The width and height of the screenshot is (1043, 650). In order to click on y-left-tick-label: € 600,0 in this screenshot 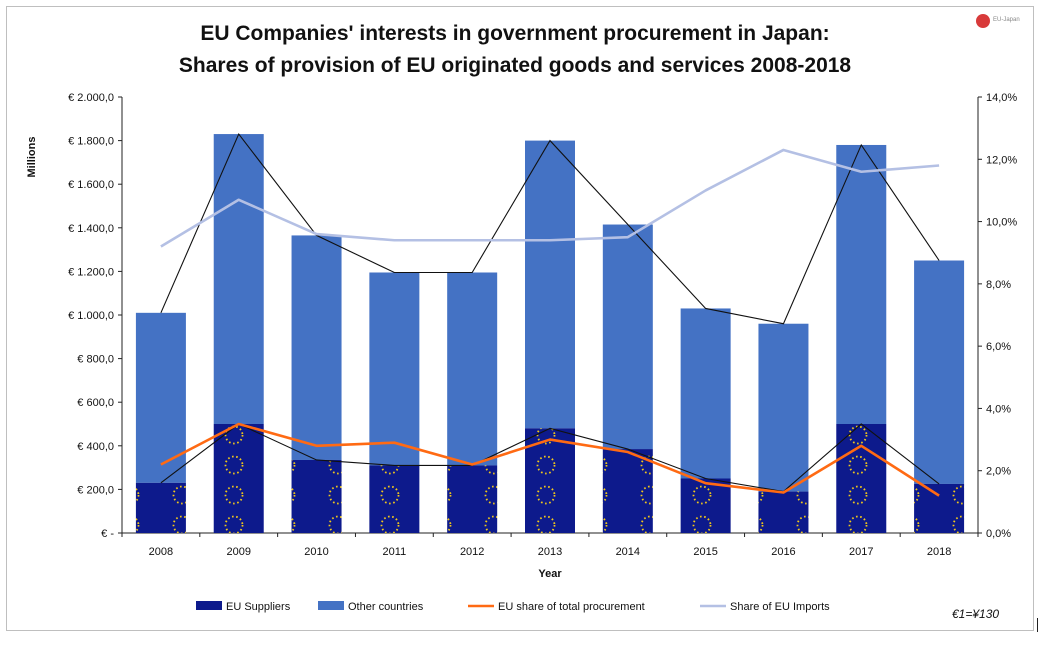, I will do `click(95, 403)`.